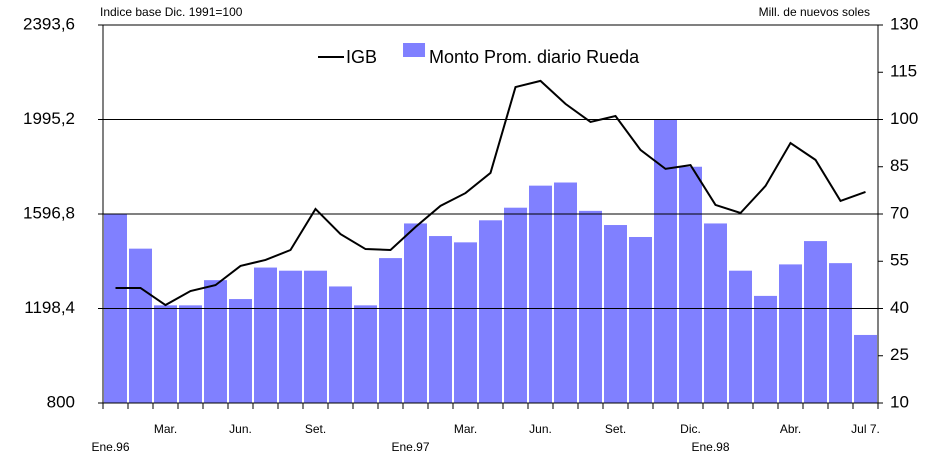 This screenshot has height=463, width=934. Describe the element at coordinates (903, 71) in the screenshot. I see `y2-tick-label: 115` at that location.